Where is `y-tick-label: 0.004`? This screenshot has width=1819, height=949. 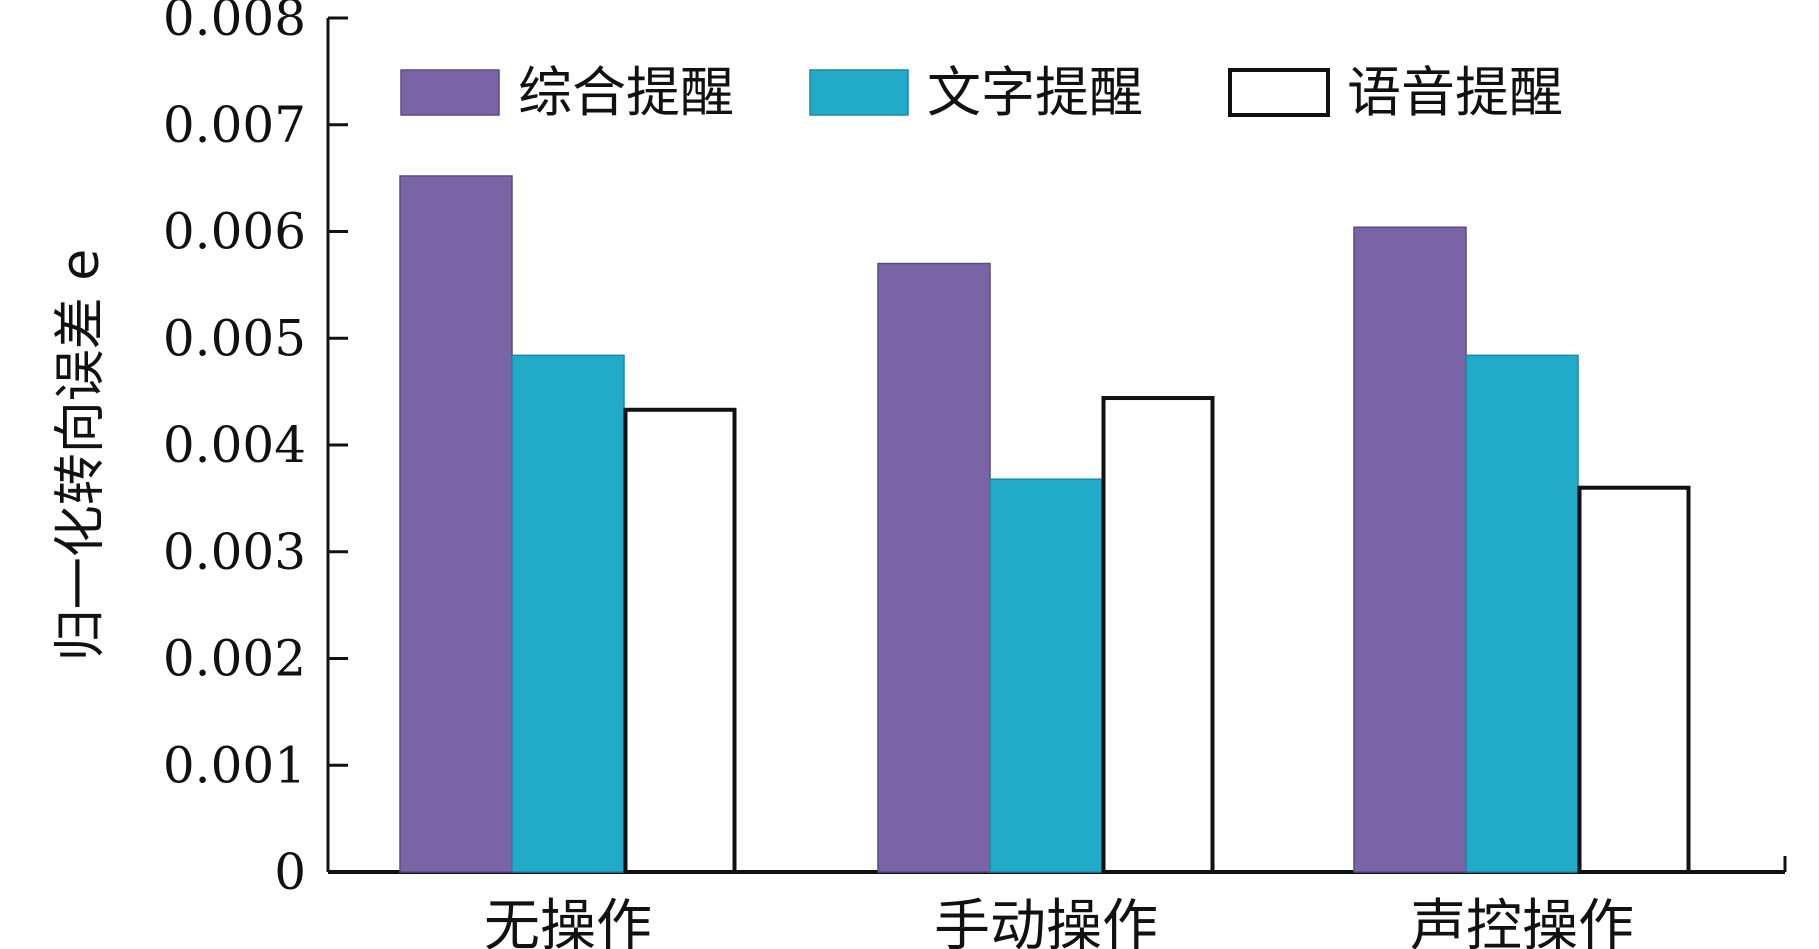 y-tick-label: 0.004 is located at coordinates (234, 445).